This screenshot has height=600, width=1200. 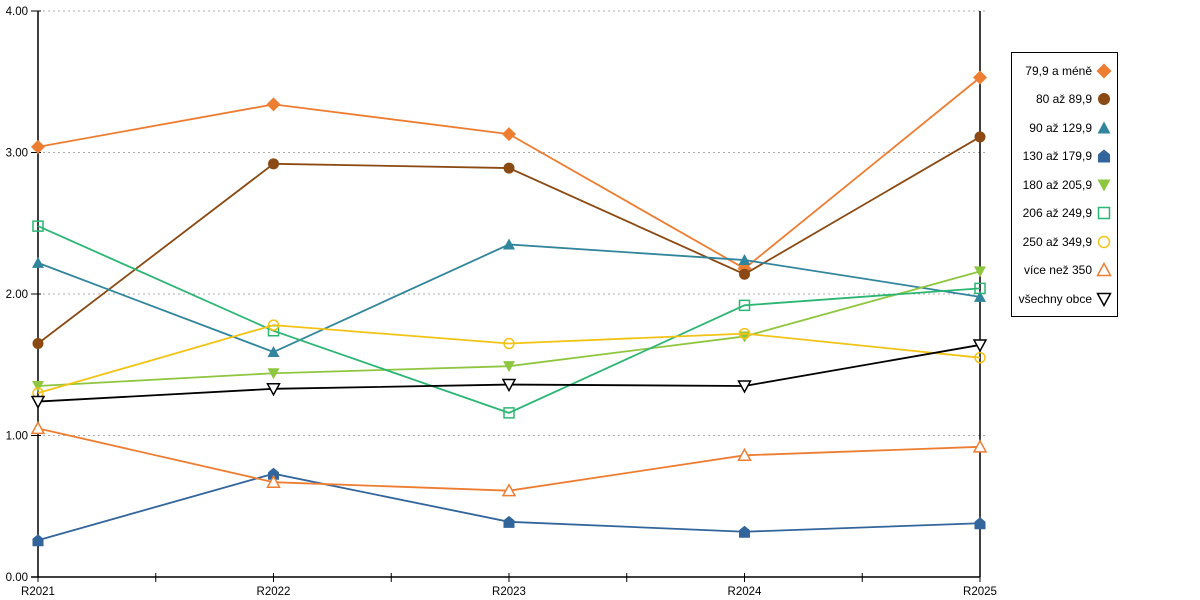 I want to click on y-axis-tick-label: 0.00, so click(x=17, y=578).